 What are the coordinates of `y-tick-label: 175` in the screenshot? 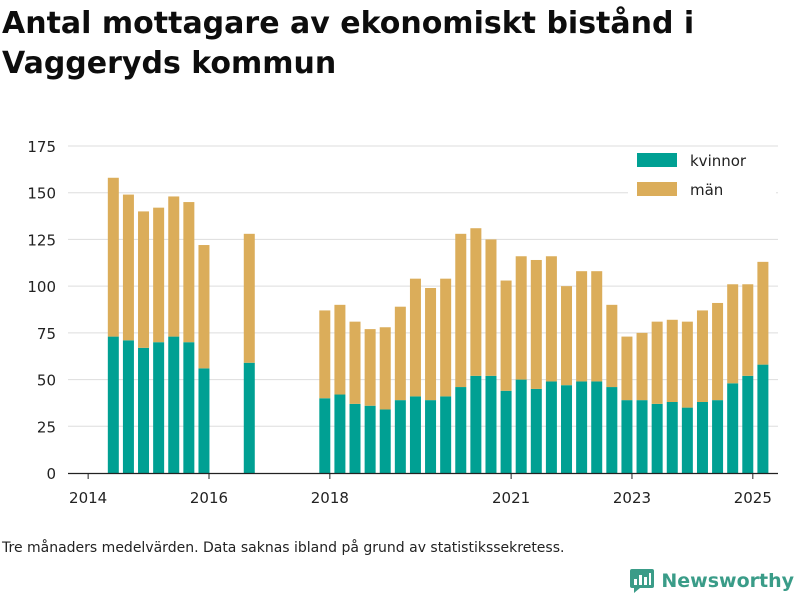 It's located at (41, 147).